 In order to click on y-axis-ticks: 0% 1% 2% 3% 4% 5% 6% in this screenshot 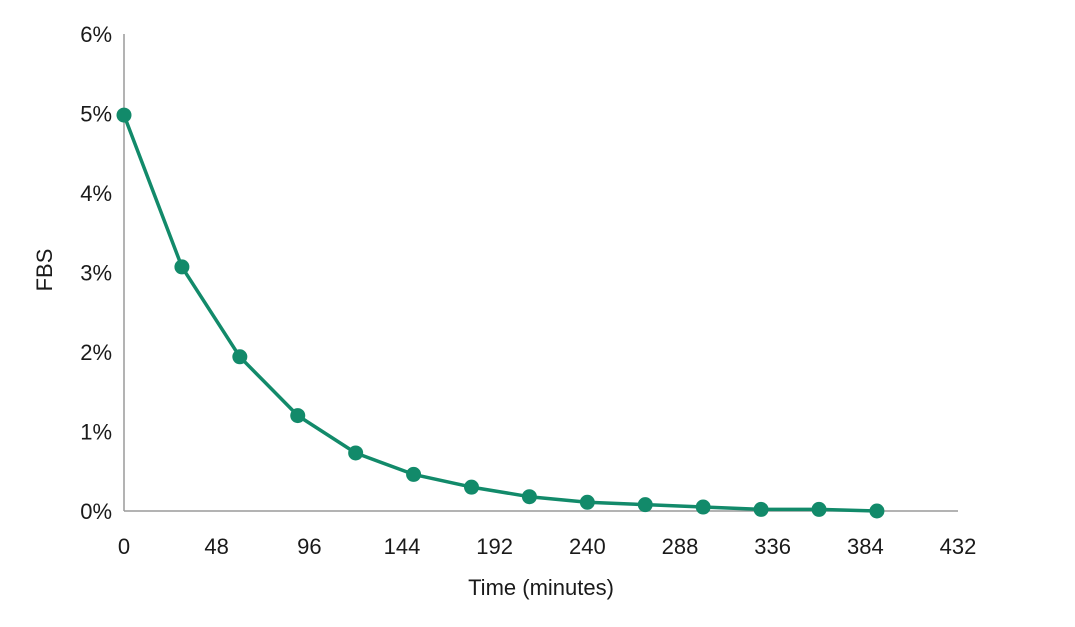, I will do `click(96, 273)`.